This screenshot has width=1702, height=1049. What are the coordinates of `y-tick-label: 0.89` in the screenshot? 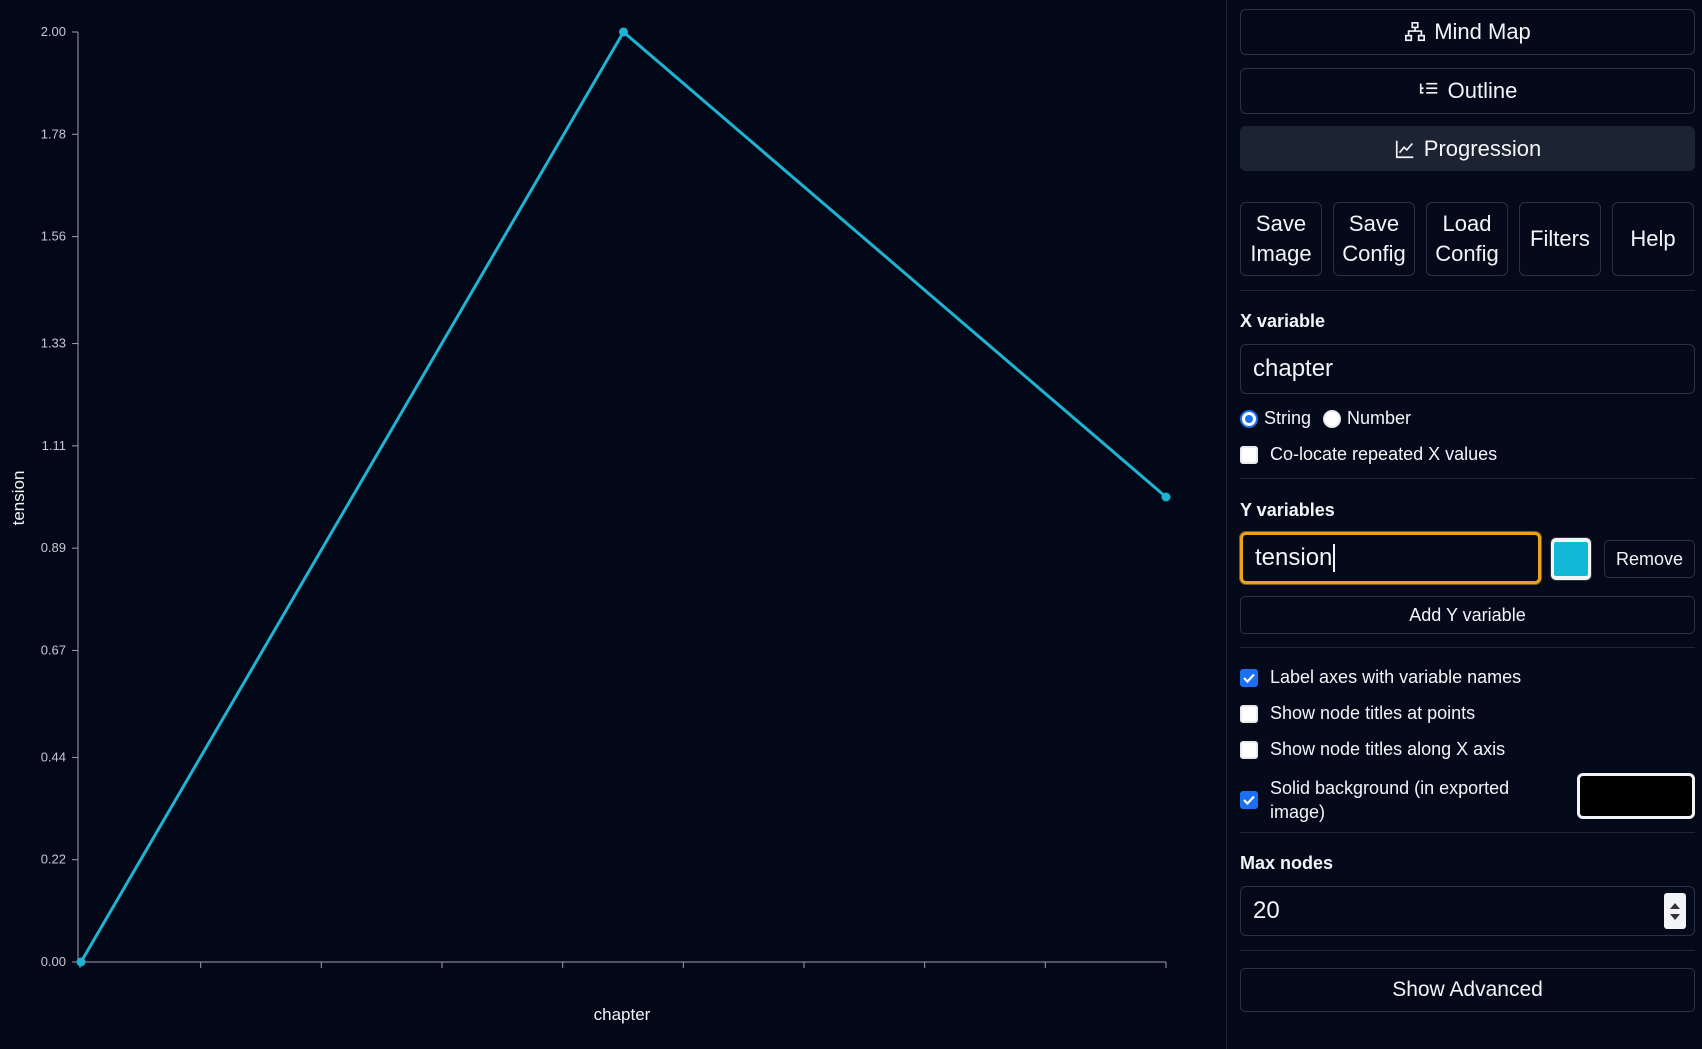 It's located at (53, 547).